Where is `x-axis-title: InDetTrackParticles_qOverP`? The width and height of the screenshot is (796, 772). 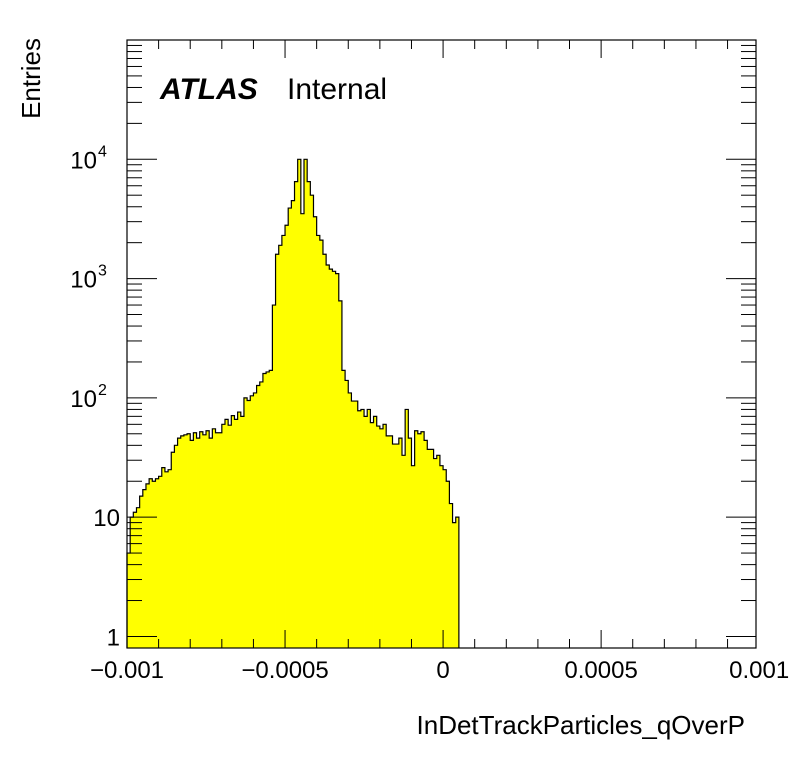
x-axis-title: InDetTrackParticles_qOverP is located at coordinates (581, 725).